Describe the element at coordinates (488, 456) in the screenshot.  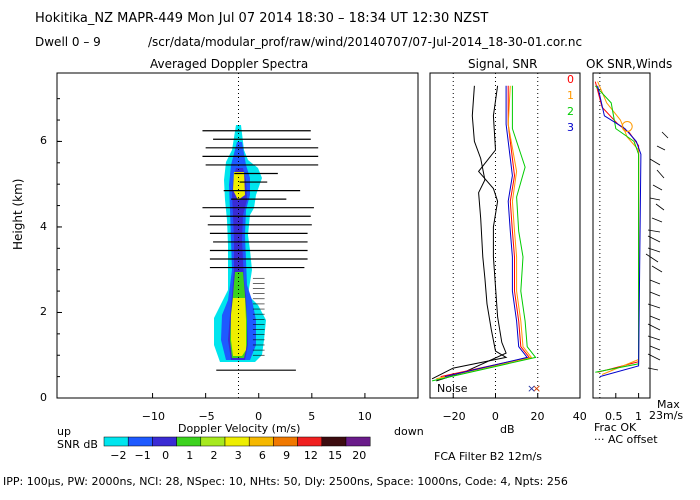
I see `fca-filter-label: FCA Filter B2 12m/s` at that location.